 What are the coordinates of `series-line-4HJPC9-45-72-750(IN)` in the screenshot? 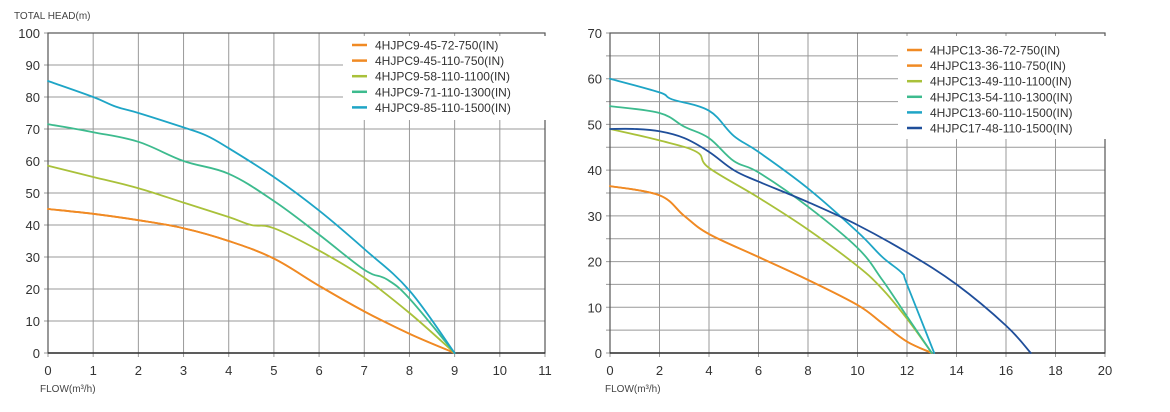 It's located at (251, 281).